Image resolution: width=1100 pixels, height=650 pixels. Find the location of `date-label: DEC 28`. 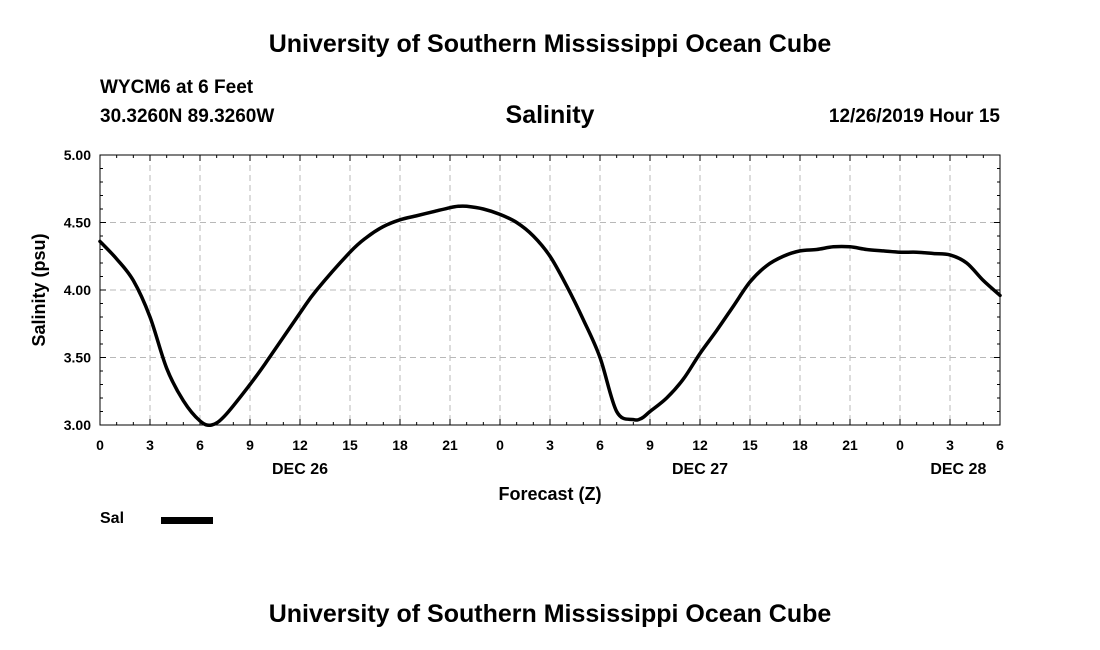

date-label: DEC 28 is located at coordinates (958, 469).